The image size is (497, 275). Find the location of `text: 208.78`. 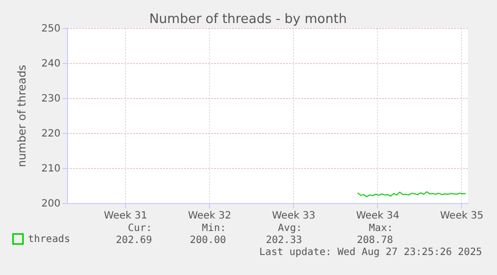

text: 208.78 is located at coordinates (374, 240).